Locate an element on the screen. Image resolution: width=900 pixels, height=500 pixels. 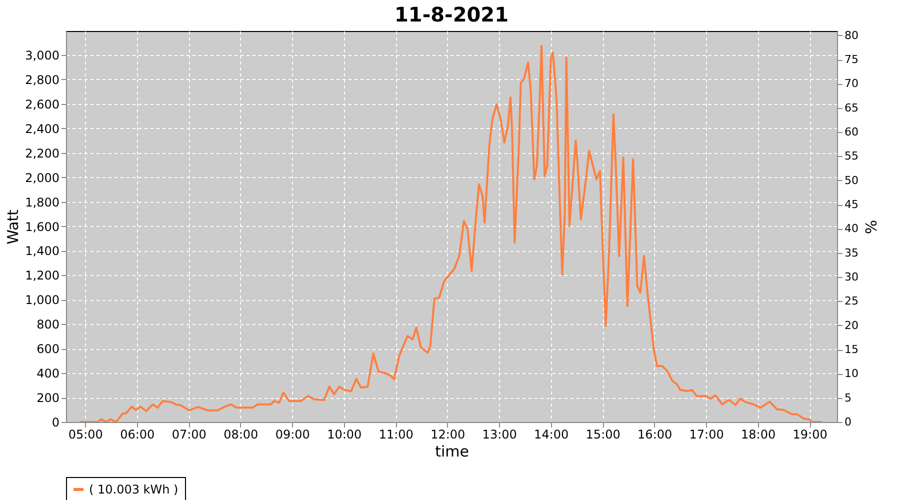
y2-tick-label: 55 is located at coordinates (851, 156).